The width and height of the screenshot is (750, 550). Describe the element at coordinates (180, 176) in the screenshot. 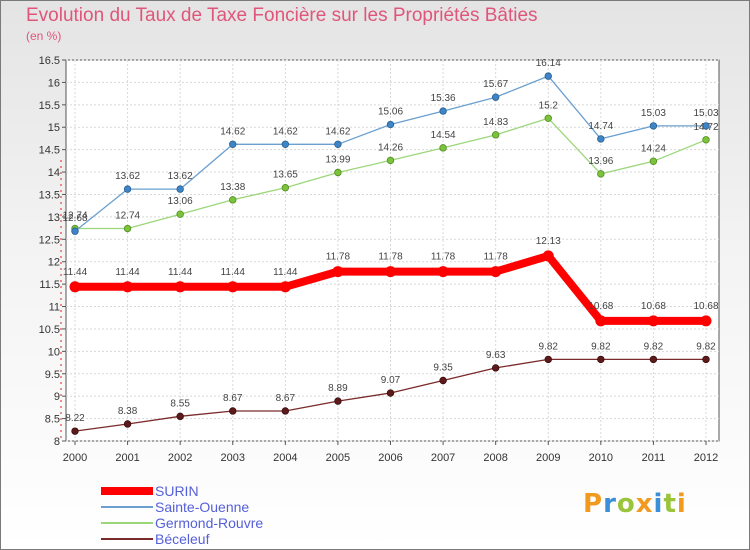

I see `data-label: 13.62` at that location.